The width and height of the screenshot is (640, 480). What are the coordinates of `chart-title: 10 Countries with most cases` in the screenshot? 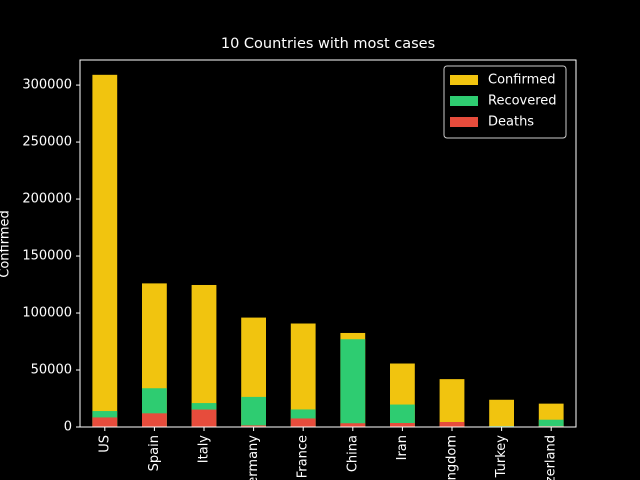 It's located at (328, 44).